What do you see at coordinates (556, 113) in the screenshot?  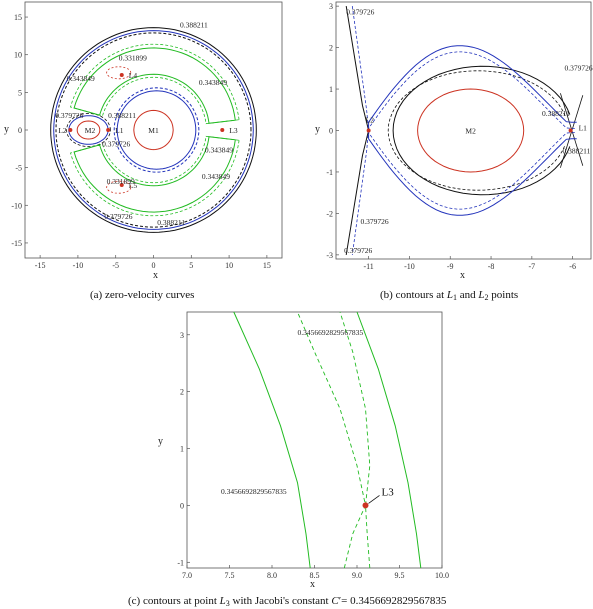 I see `panel-b-contour-label: 0.388211` at bounding box center [556, 113].